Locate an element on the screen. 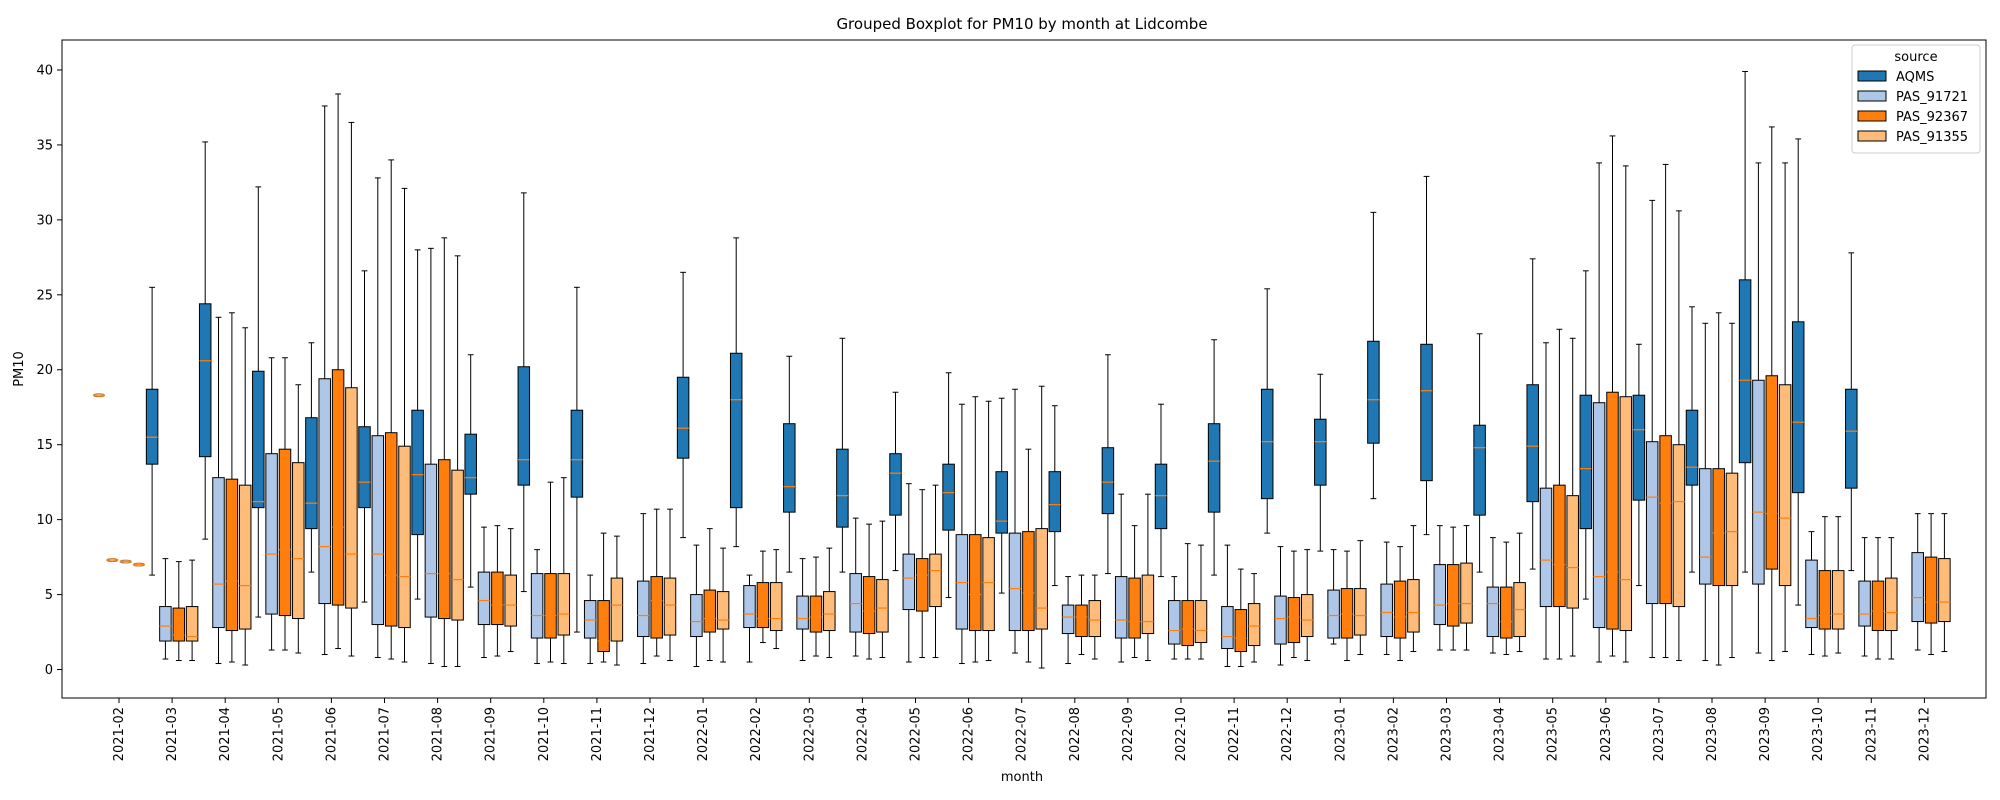  x-tick-label: 2023-06 is located at coordinates (1606, 734).